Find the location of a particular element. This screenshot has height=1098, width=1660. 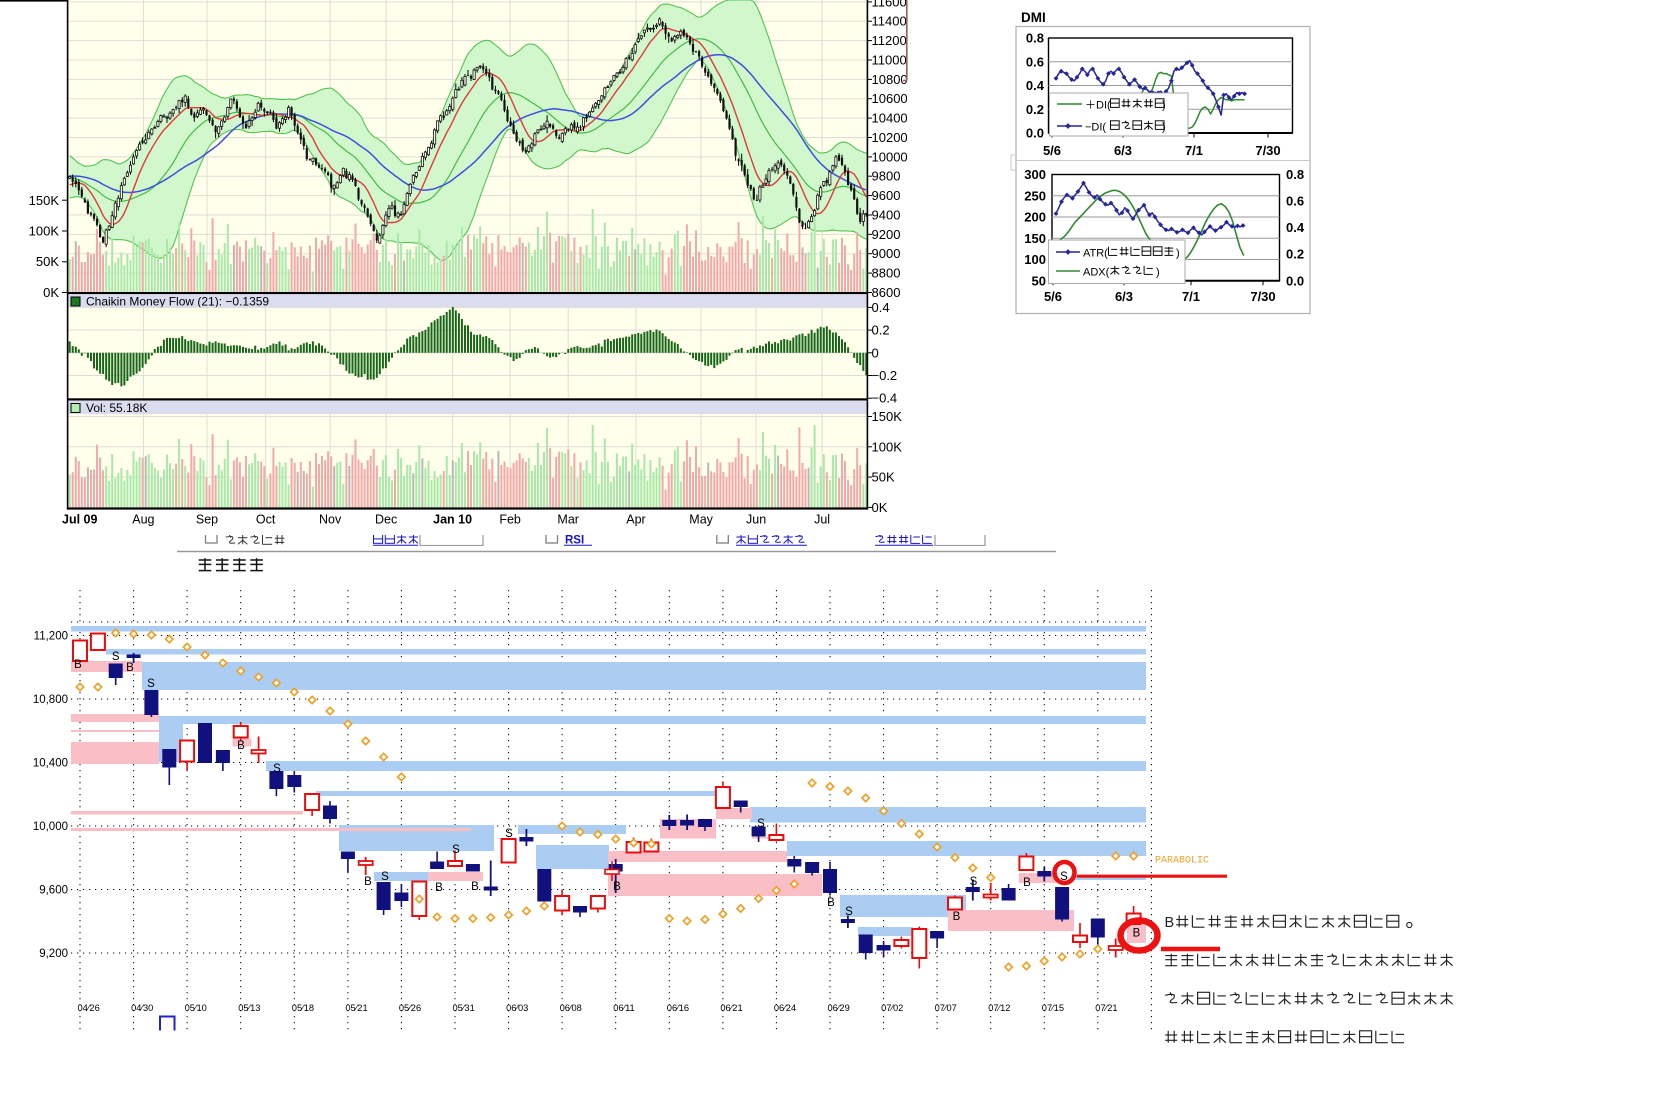

svg-text: 50 is located at coordinates (1039, 280).